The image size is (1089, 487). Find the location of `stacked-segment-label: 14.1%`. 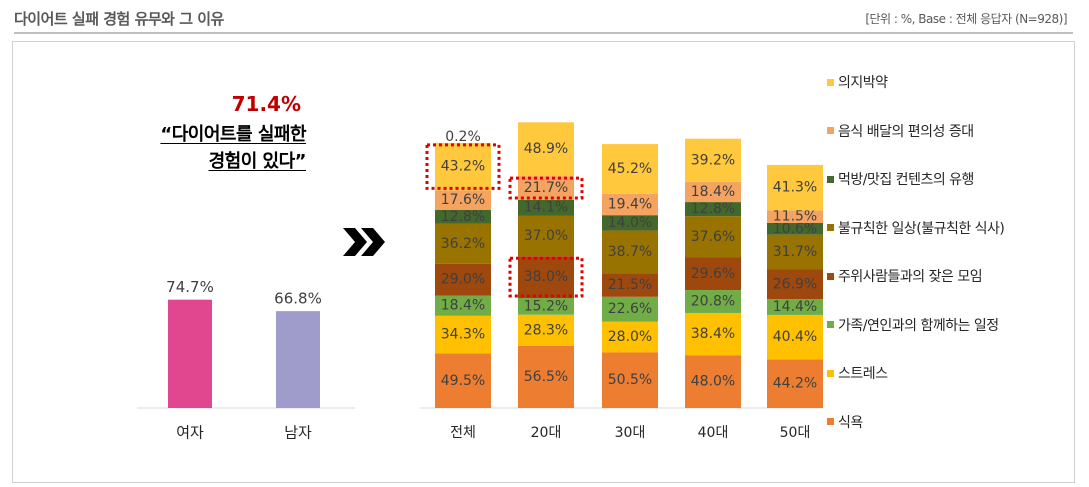

stacked-segment-label: 14.1% is located at coordinates (546, 208).